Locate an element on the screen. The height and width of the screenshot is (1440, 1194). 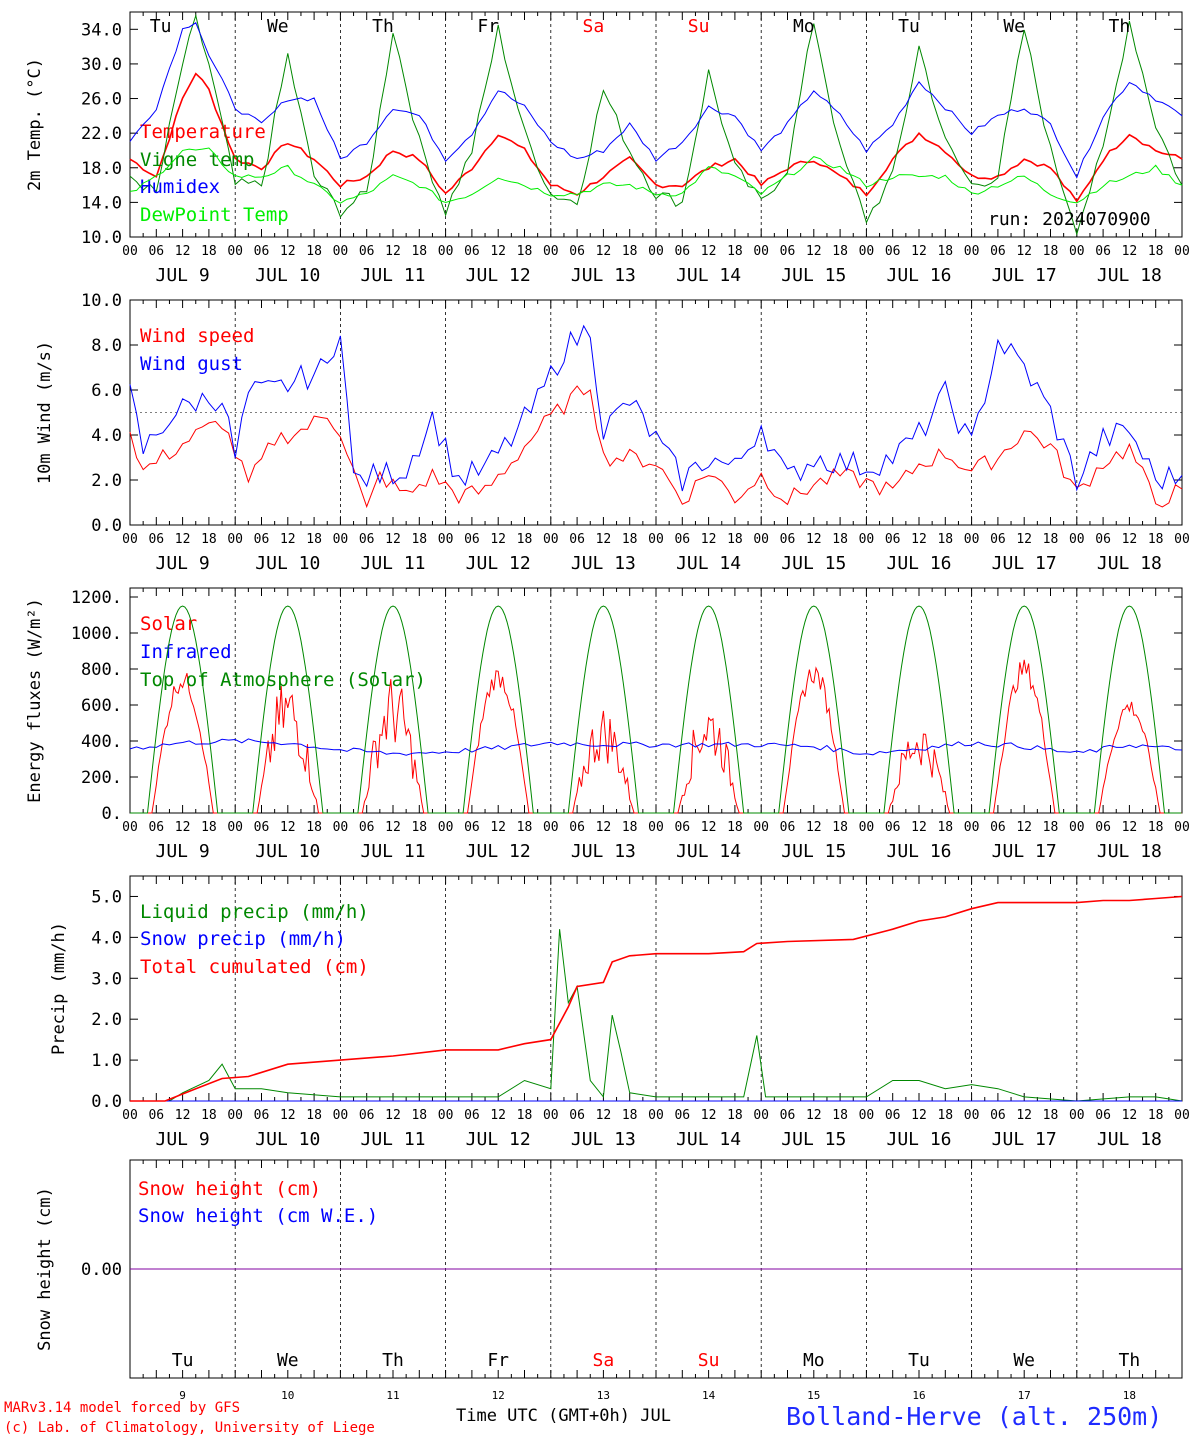
y-tick-label: 14.0 is located at coordinates (101, 203).